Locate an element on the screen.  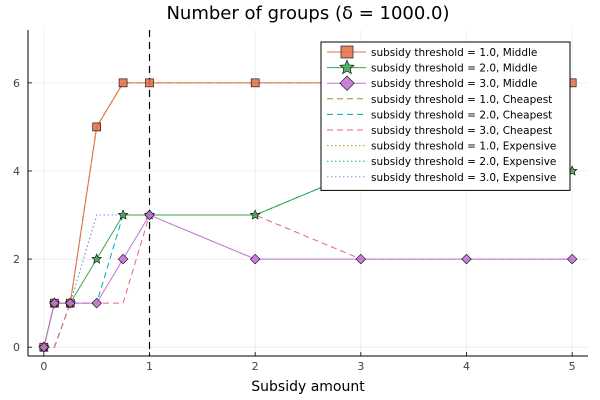
x-tick-label: 5 is located at coordinates (572, 366).